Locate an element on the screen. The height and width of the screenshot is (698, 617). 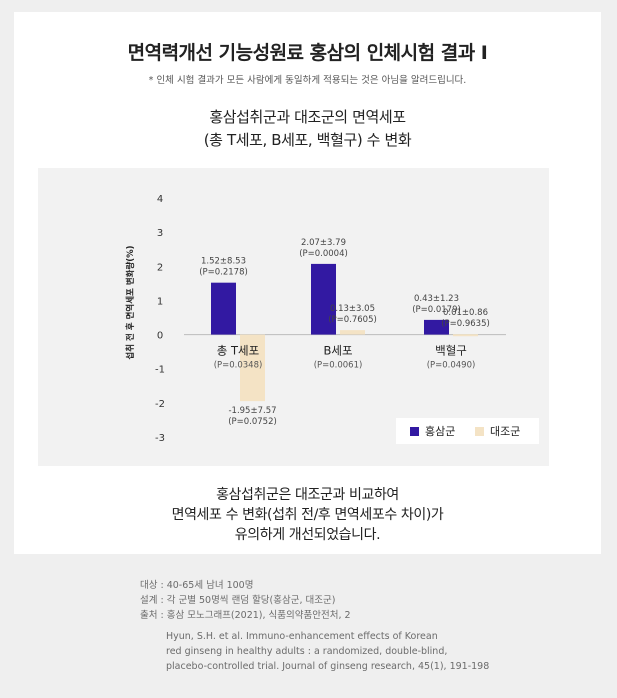
data-pvalue-label: (P=0.7605) is located at coordinates (352, 320).